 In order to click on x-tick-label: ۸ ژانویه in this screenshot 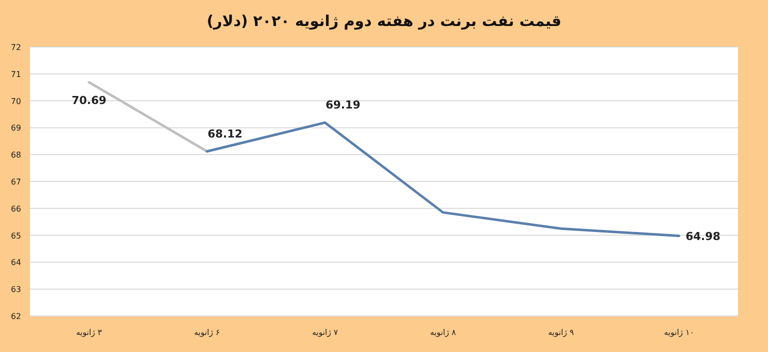, I will do `click(443, 332)`.